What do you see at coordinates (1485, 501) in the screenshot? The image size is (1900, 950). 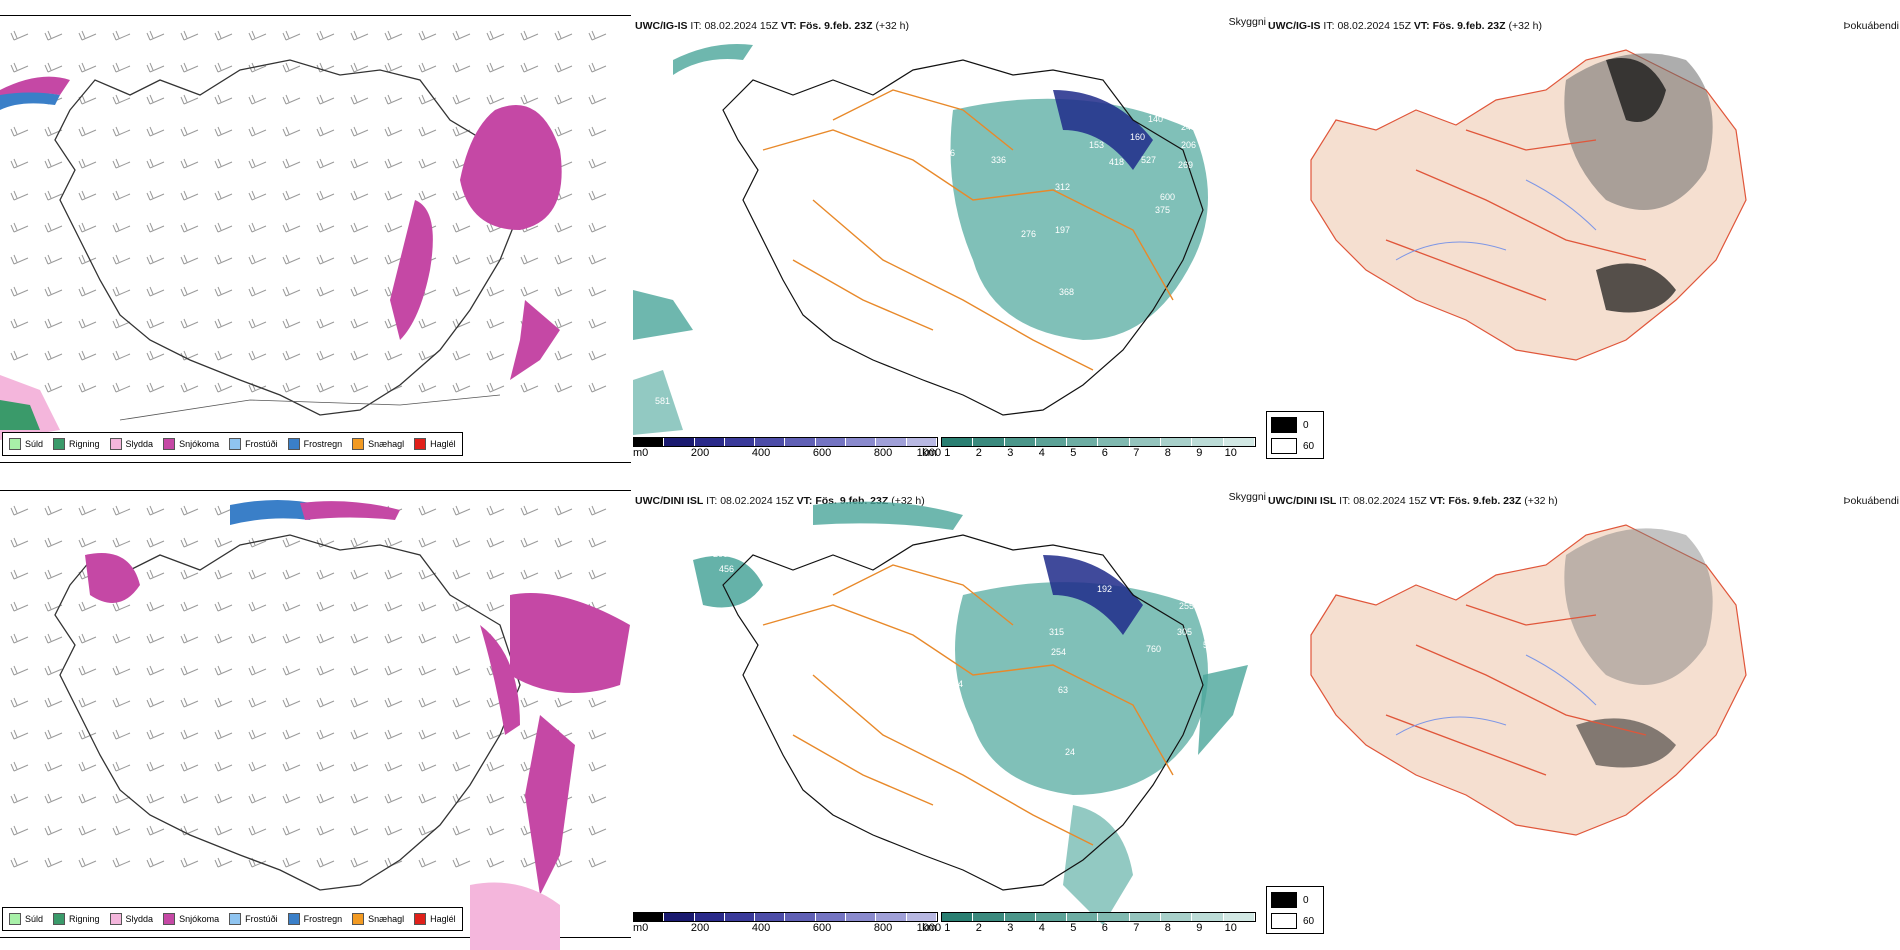 I see `vt-value: Fös. 9.feb. 23Z` at bounding box center [1485, 501].